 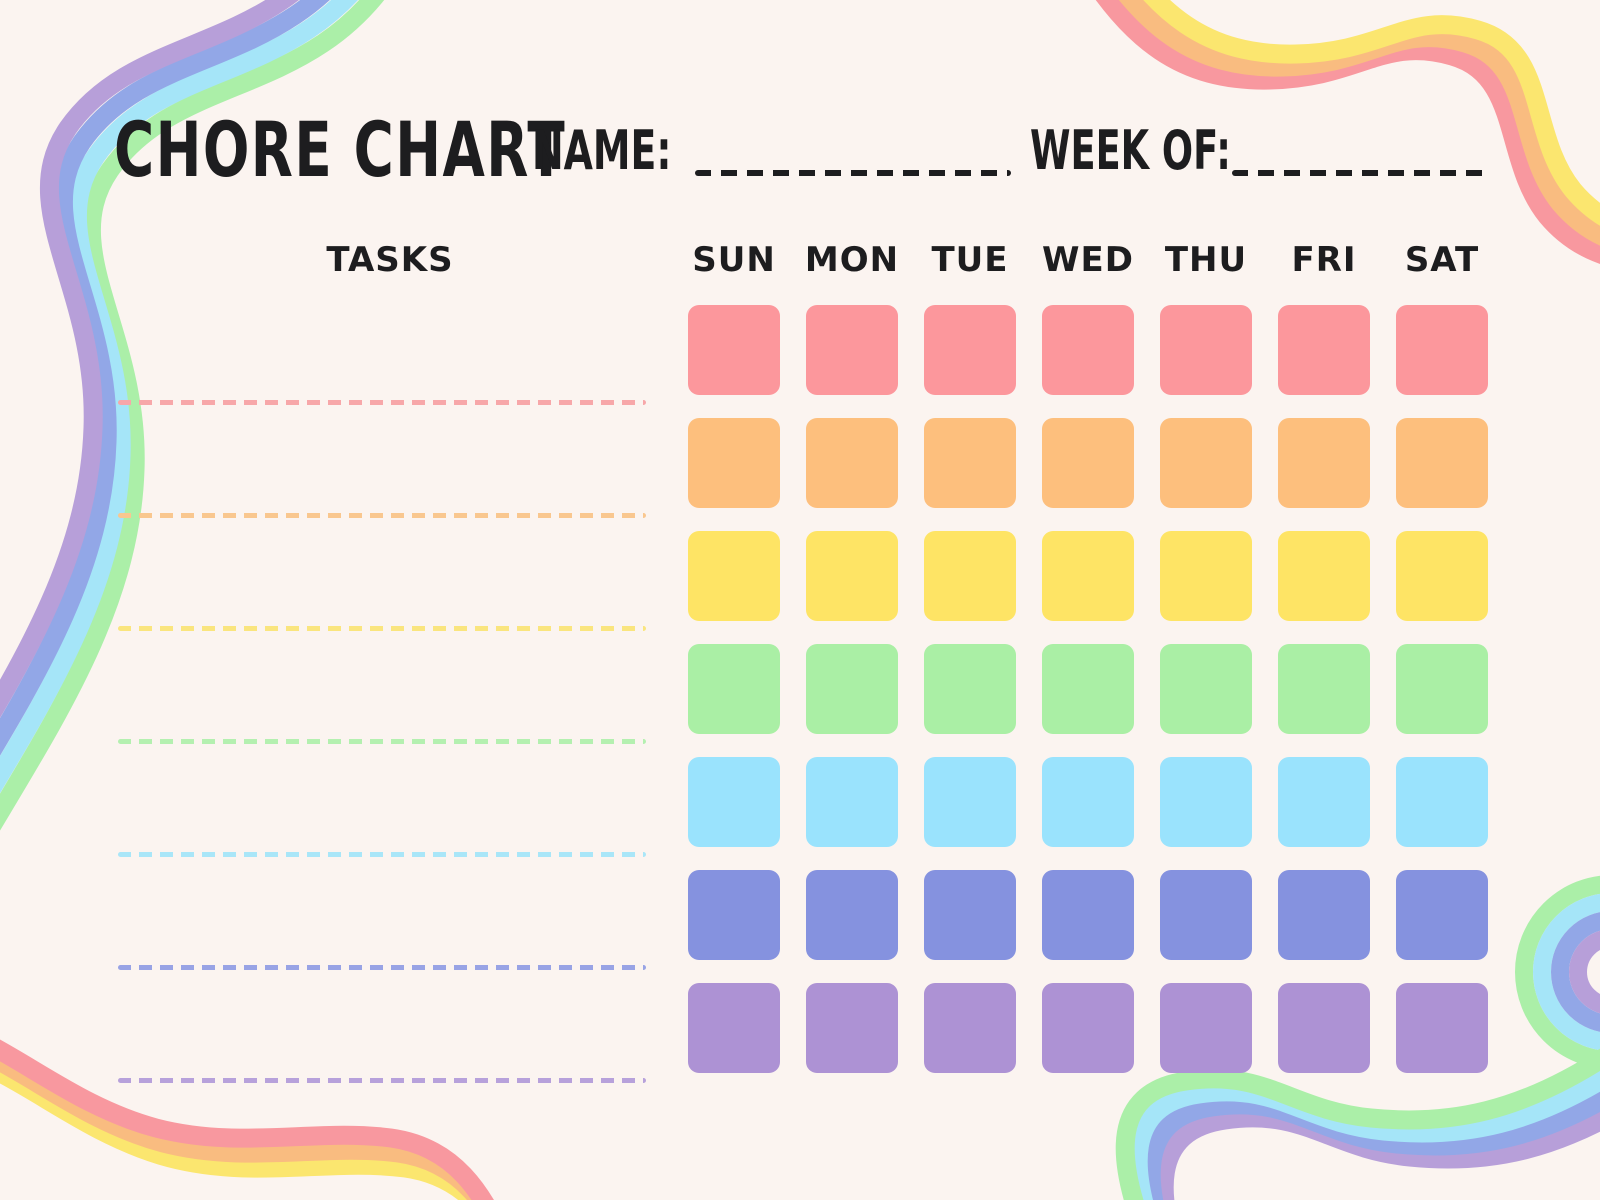 I want to click on chore-cell-red-thu, so click(x=1206, y=350).